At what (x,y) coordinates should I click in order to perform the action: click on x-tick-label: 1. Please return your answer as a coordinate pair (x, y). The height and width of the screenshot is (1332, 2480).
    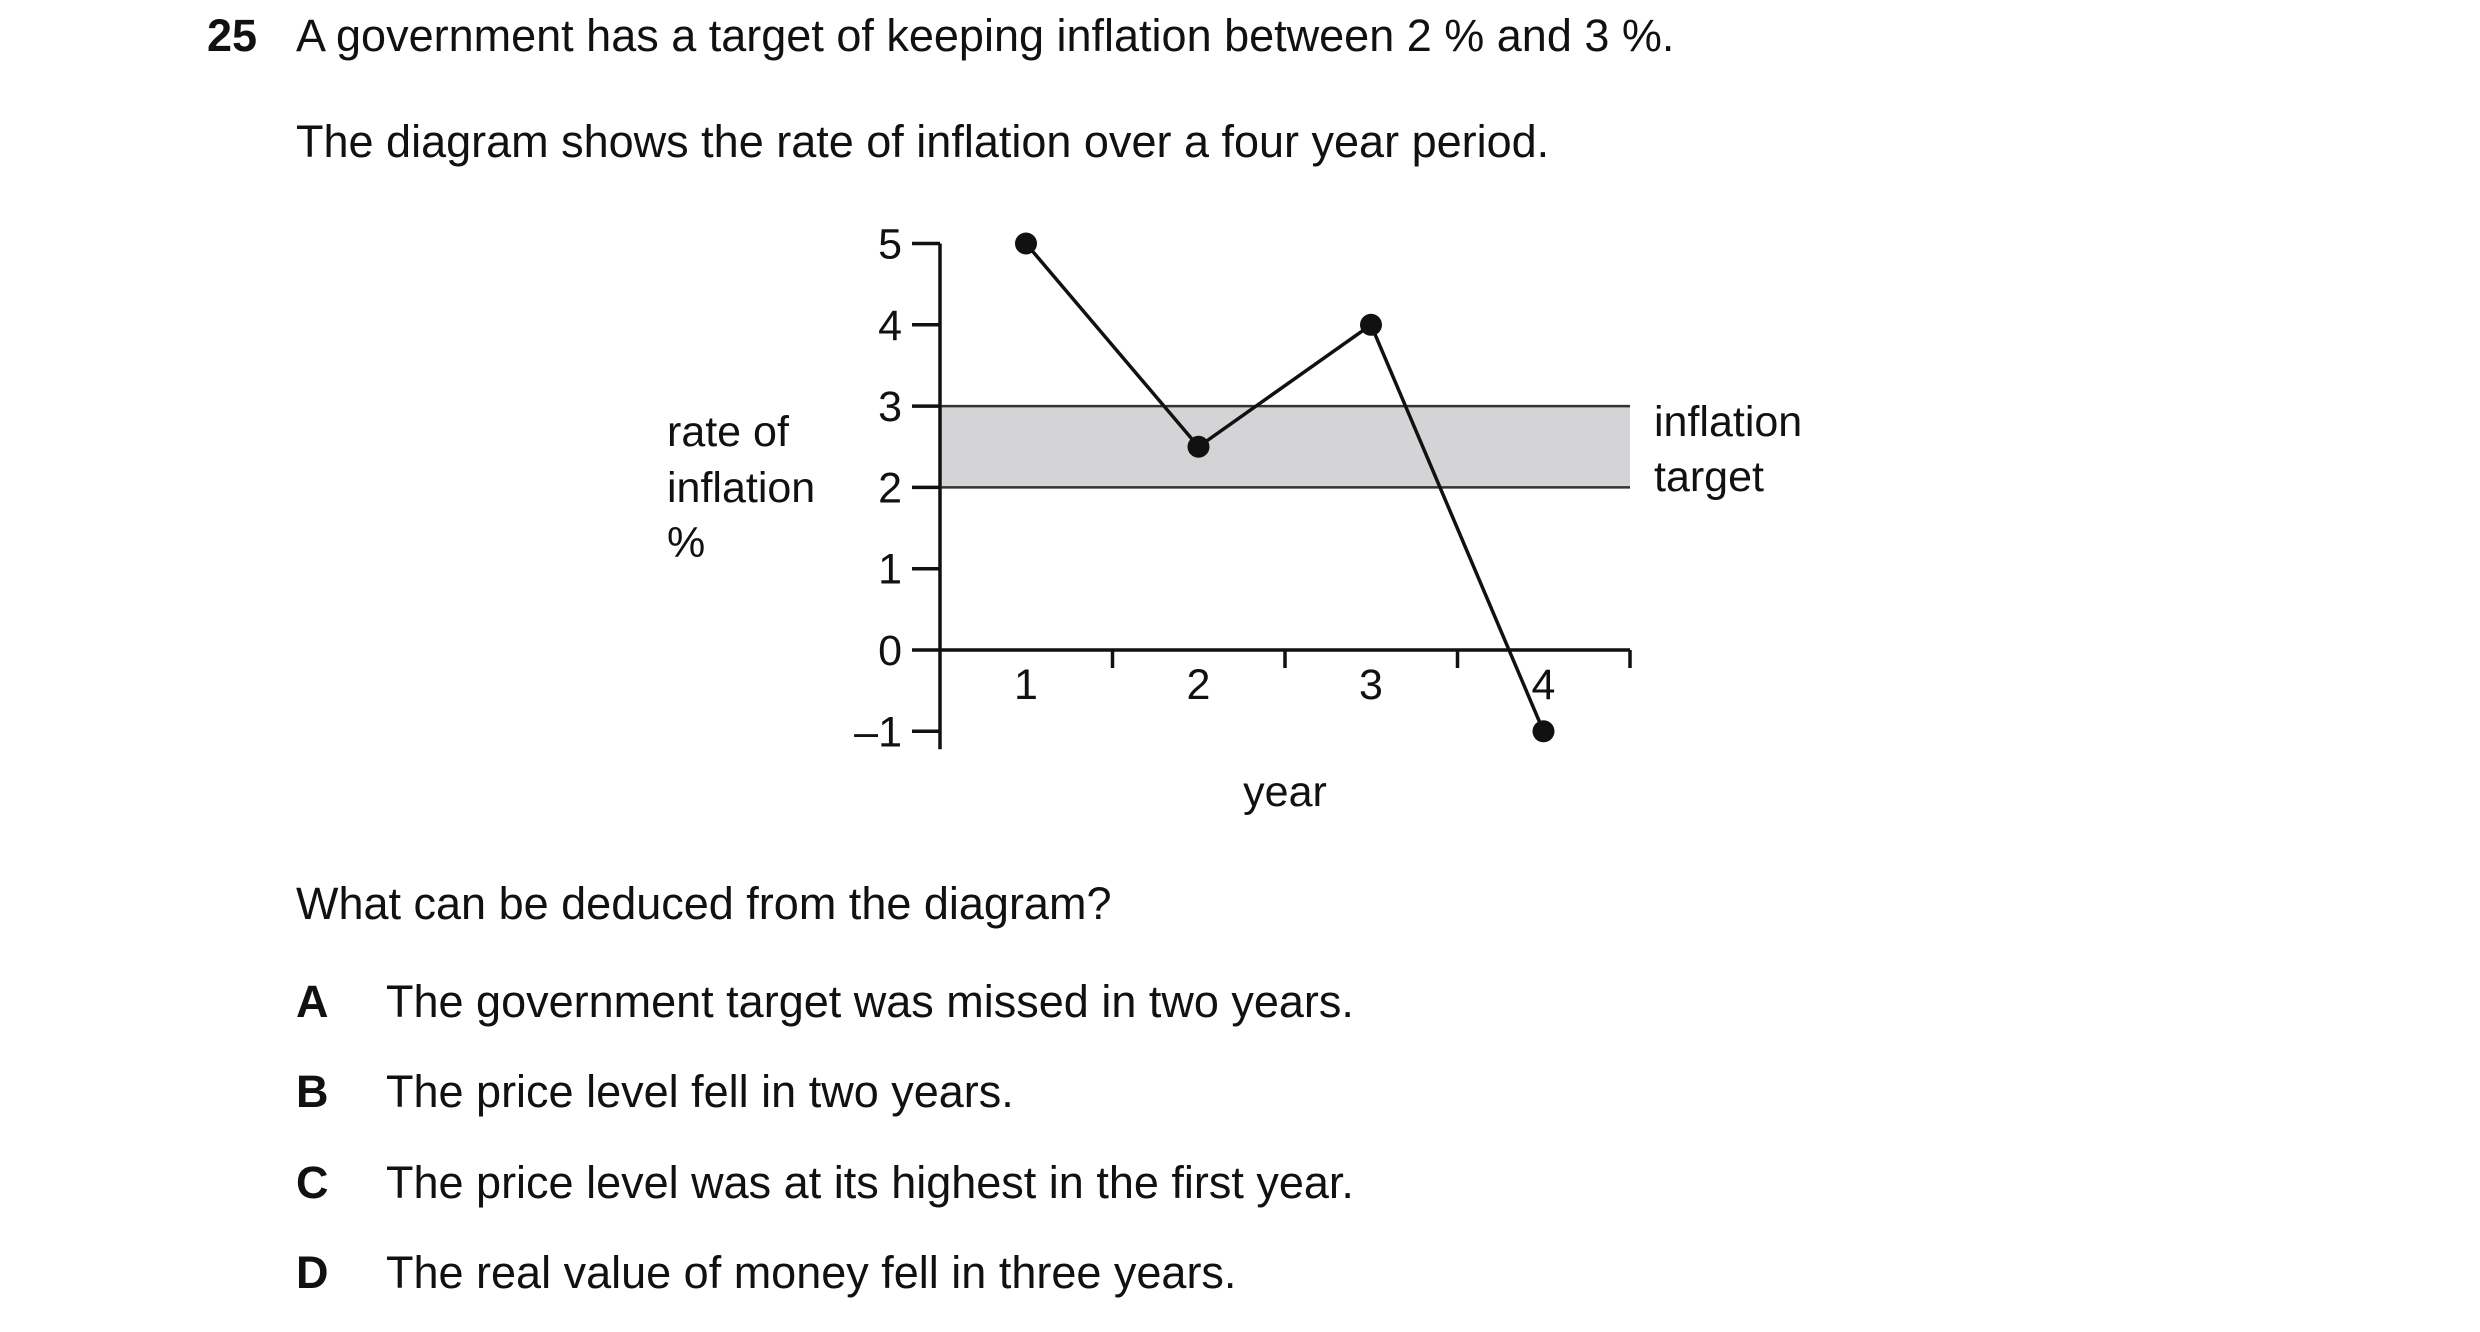
    Looking at the image, I should click on (1026, 685).